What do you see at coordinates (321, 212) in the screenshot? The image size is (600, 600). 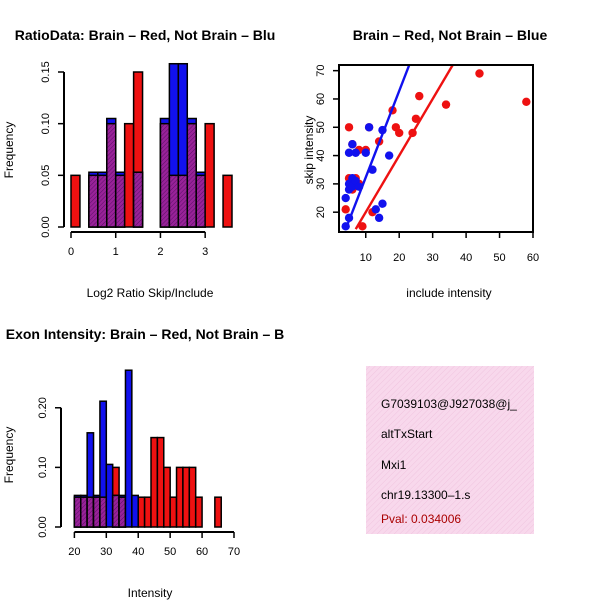 I see `scatter-y-tick-label: 20` at bounding box center [321, 212].